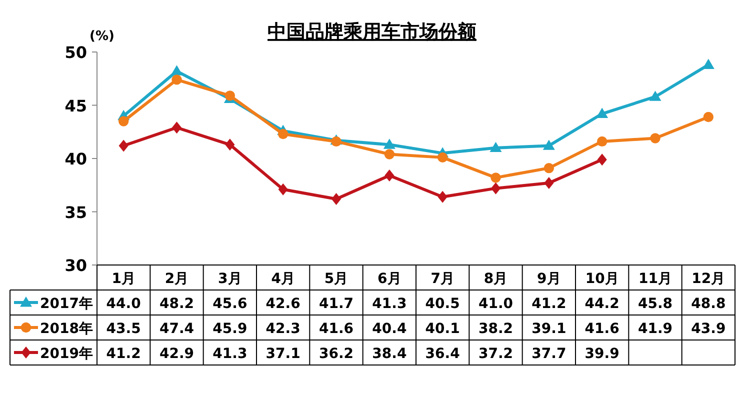 This screenshot has width=744, height=394. Describe the element at coordinates (442, 279) in the screenshot. I see `x-tick-label: 7月` at that location.